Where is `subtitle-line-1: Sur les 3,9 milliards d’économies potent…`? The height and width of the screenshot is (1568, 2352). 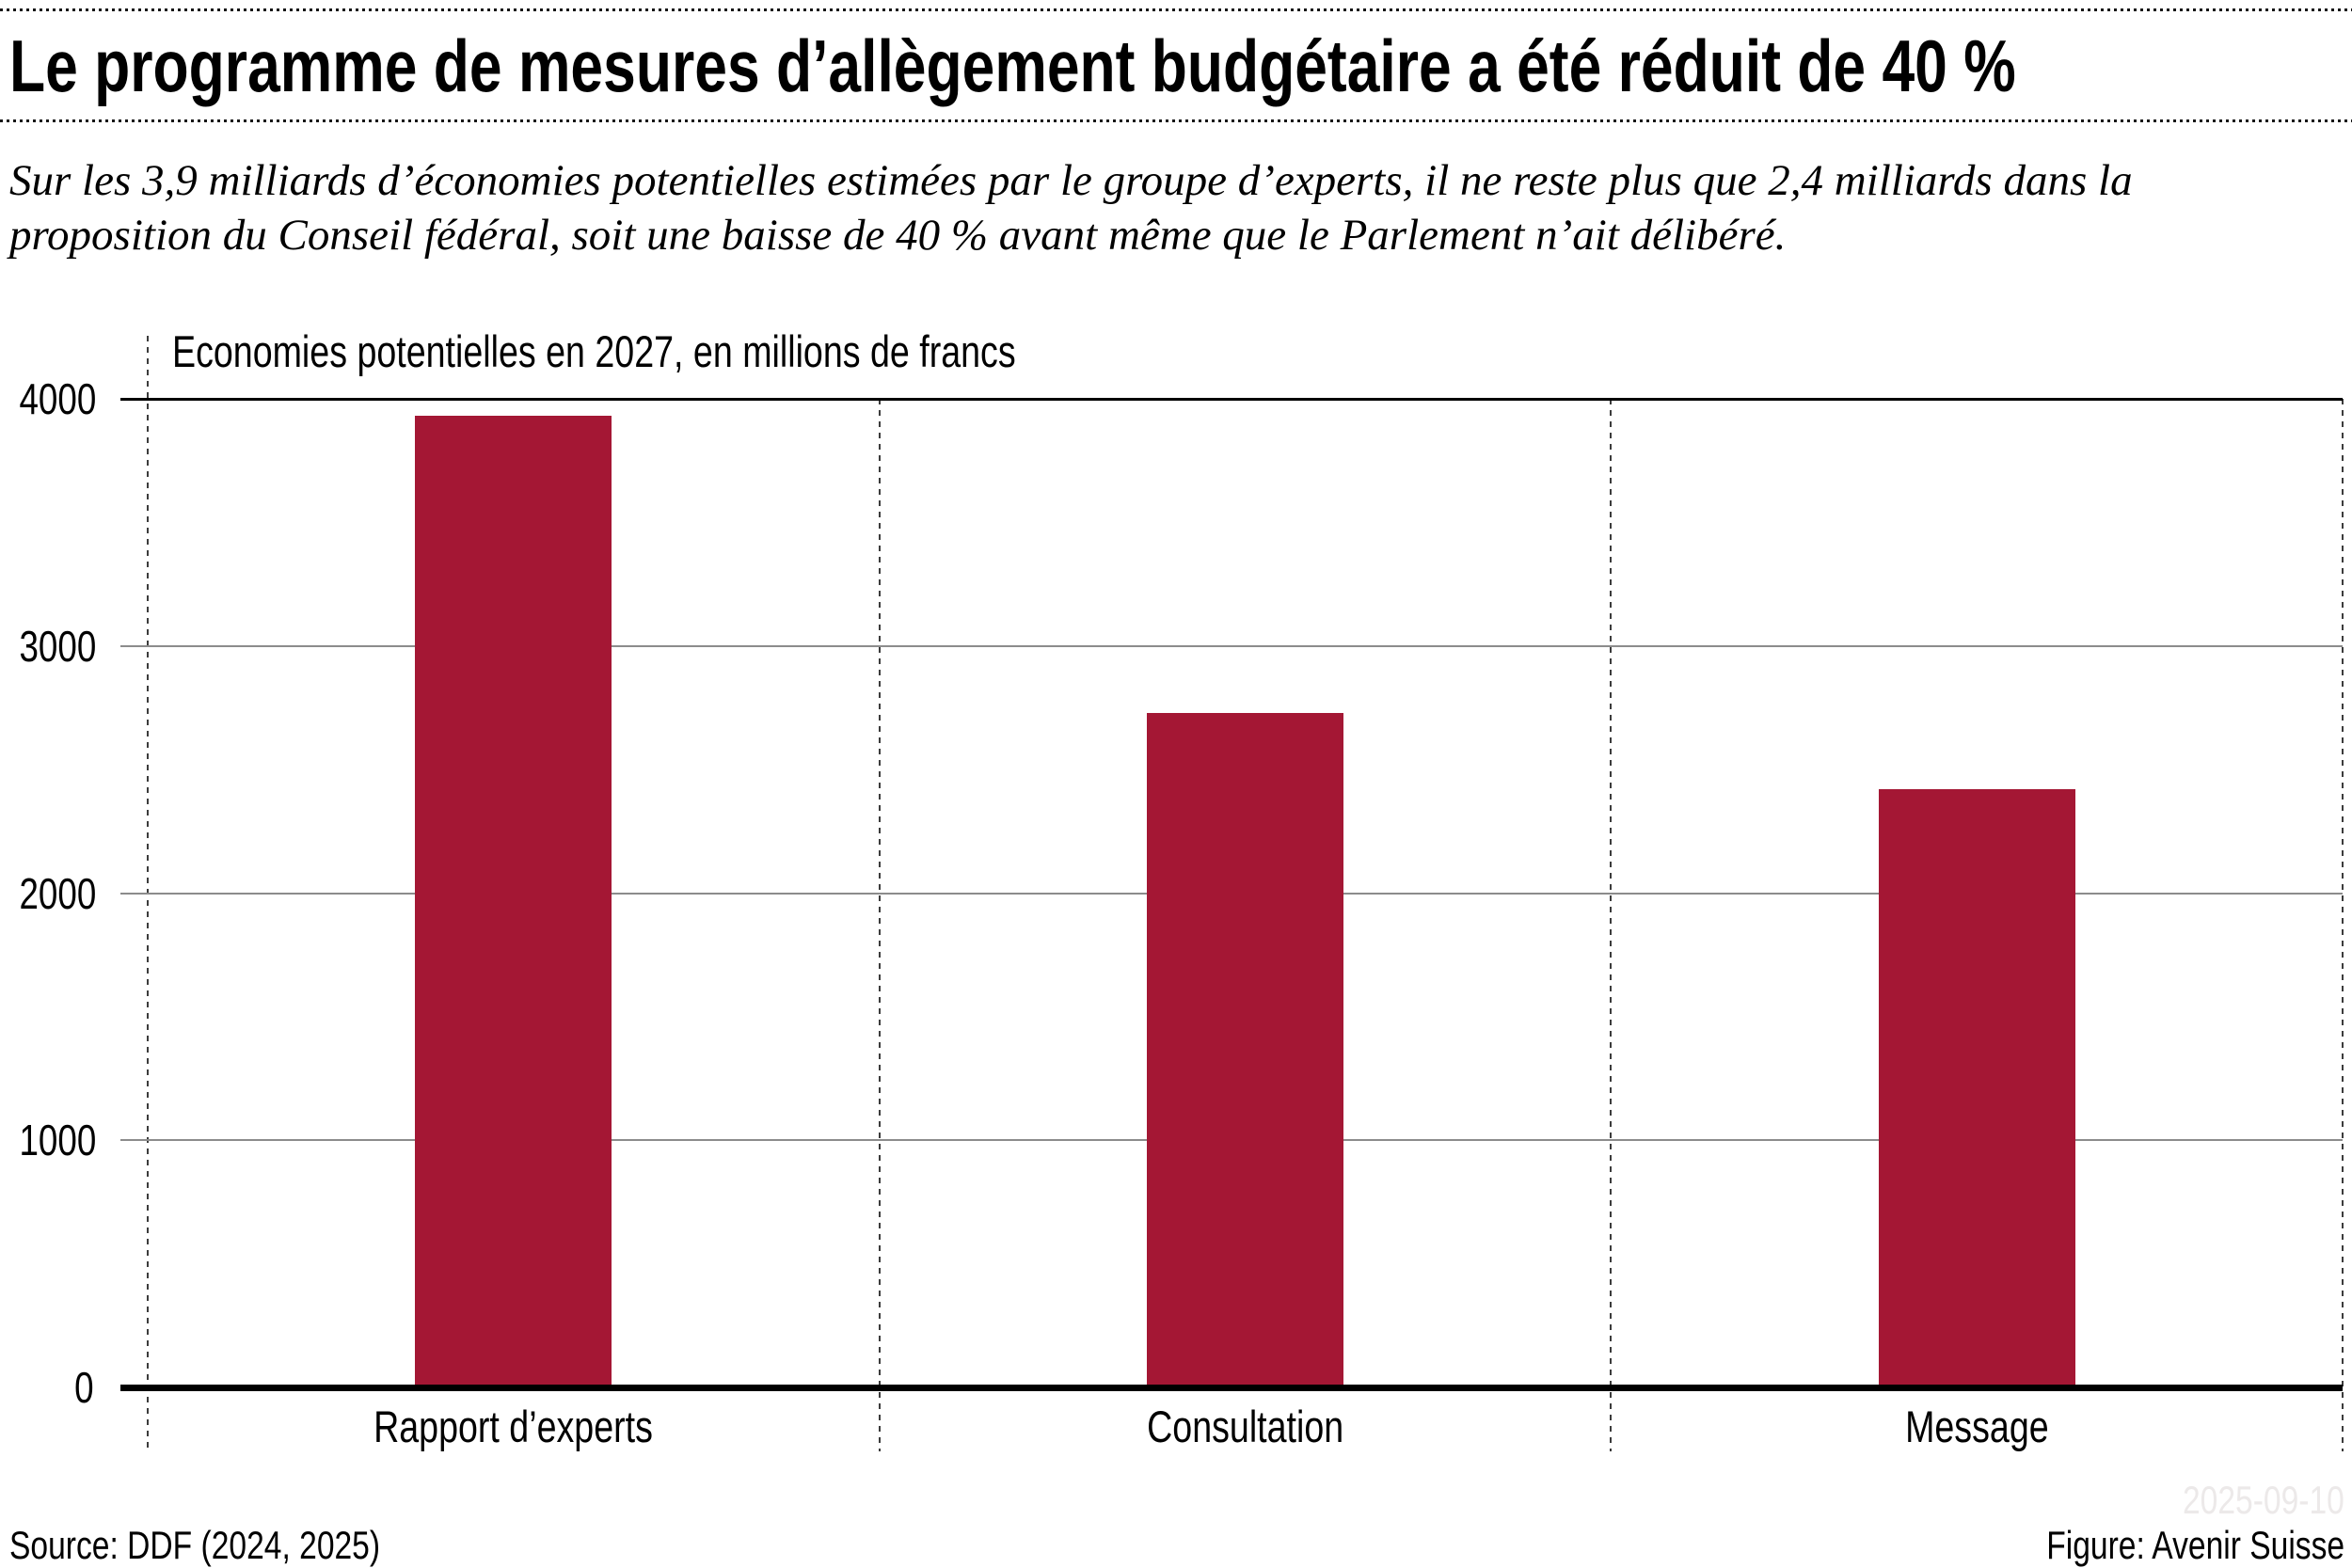 subtitle-line-1: Sur les 3,9 milliards d’économies potent… is located at coordinates (1071, 180).